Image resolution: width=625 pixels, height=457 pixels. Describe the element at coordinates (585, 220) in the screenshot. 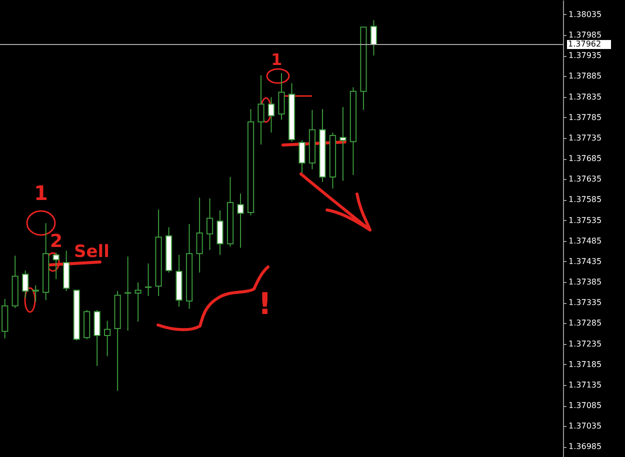

I see `y-tick-label: 1.37535` at that location.